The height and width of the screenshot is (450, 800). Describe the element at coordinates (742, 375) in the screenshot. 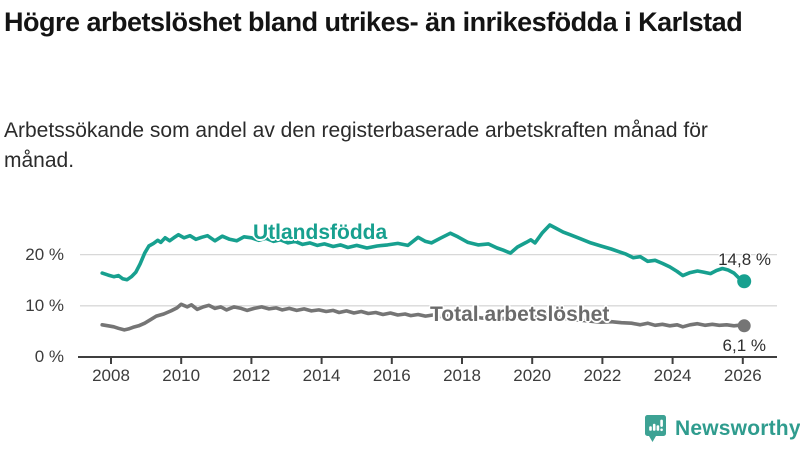

I see `x-axis-tick-label: 2026` at that location.